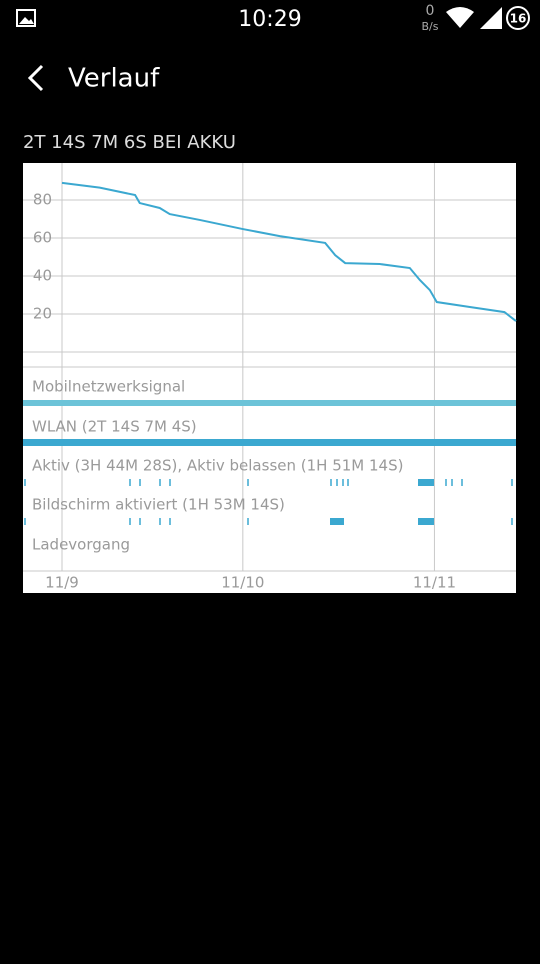 The width and height of the screenshot is (540, 964). What do you see at coordinates (268, 482) in the screenshot?
I see `active-ticks` at bounding box center [268, 482].